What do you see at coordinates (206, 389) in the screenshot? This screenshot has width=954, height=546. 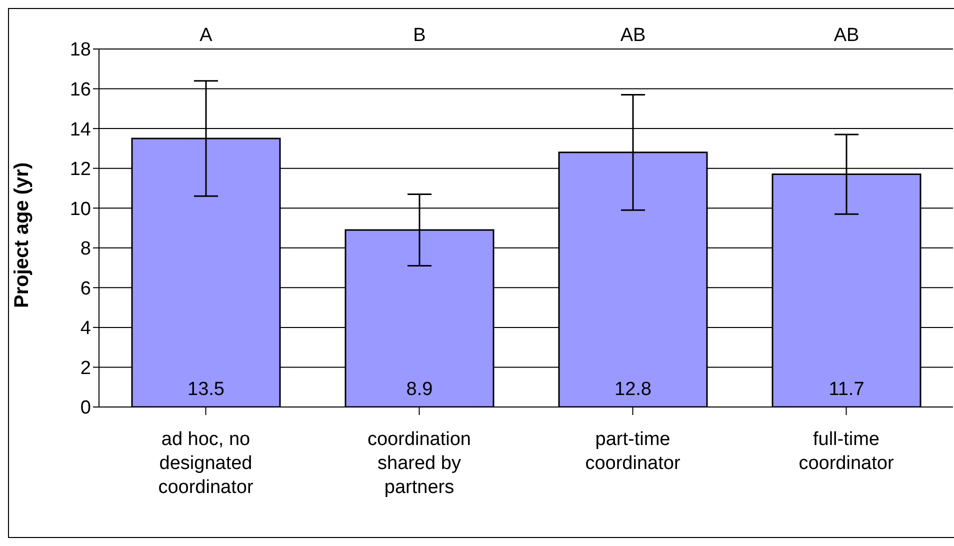 I see `data-label: 13.5` at bounding box center [206, 389].